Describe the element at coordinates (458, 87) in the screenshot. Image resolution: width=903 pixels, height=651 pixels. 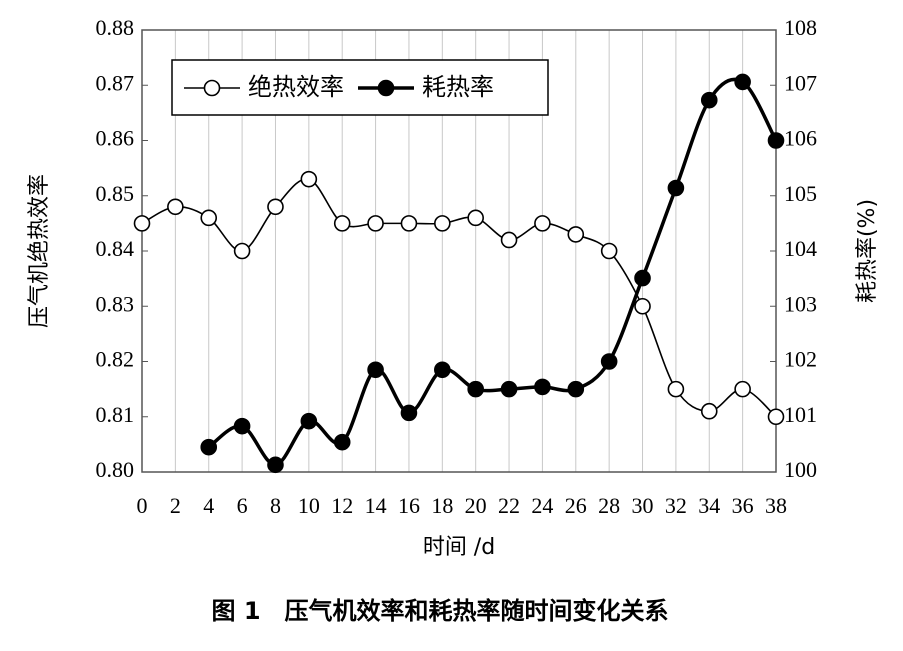
I see `legend-label: 耗热率` at that location.